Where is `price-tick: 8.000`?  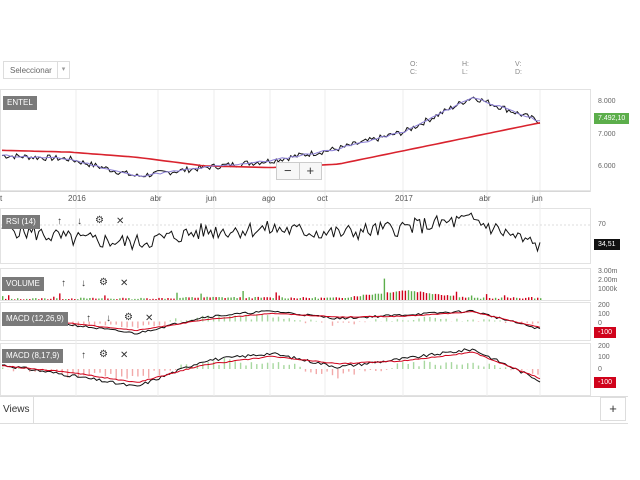
price-tick: 8.000 is located at coordinates (607, 101).